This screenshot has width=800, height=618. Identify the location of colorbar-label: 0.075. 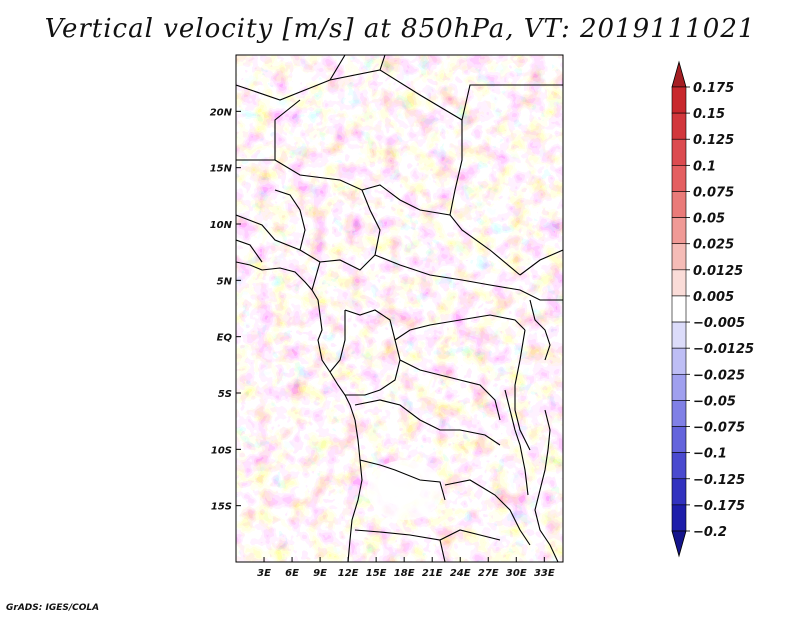
(713, 192).